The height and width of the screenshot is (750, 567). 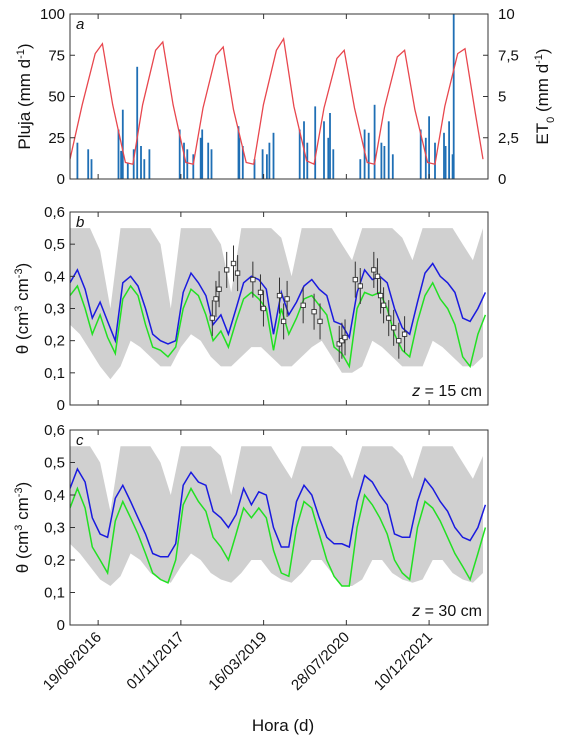 What do you see at coordinates (80, 440) in the screenshot?
I see `panel-label-c: c` at bounding box center [80, 440].